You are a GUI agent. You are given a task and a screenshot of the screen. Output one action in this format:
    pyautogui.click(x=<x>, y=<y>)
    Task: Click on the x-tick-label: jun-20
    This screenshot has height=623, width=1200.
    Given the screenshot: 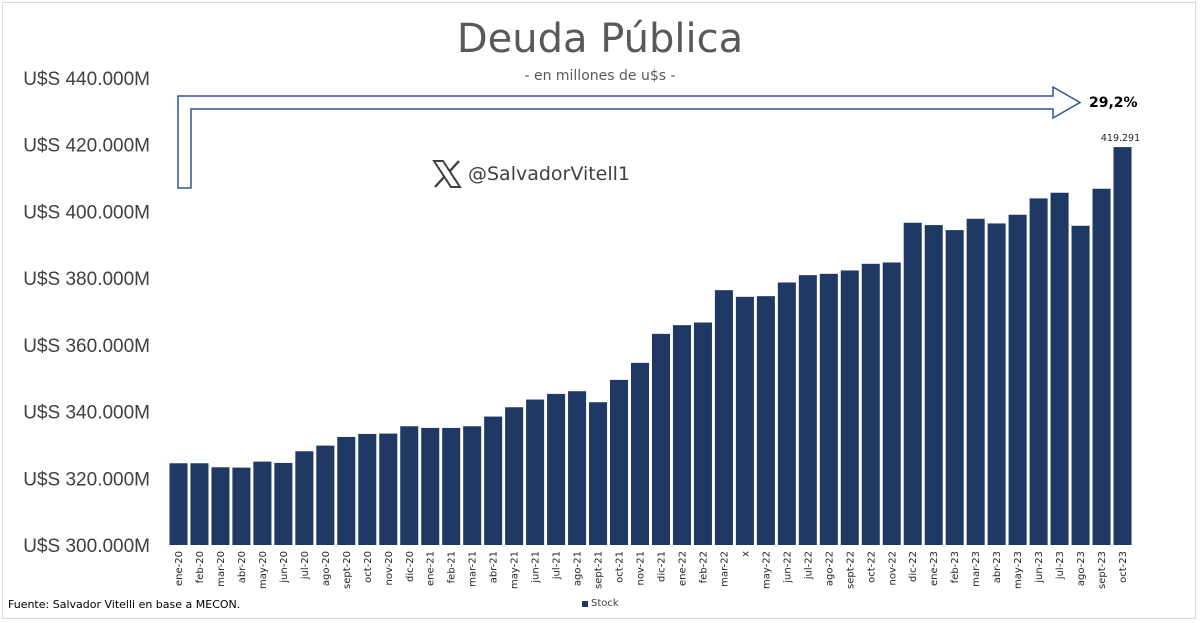 What is the action you would take?
    pyautogui.click(x=284, y=567)
    